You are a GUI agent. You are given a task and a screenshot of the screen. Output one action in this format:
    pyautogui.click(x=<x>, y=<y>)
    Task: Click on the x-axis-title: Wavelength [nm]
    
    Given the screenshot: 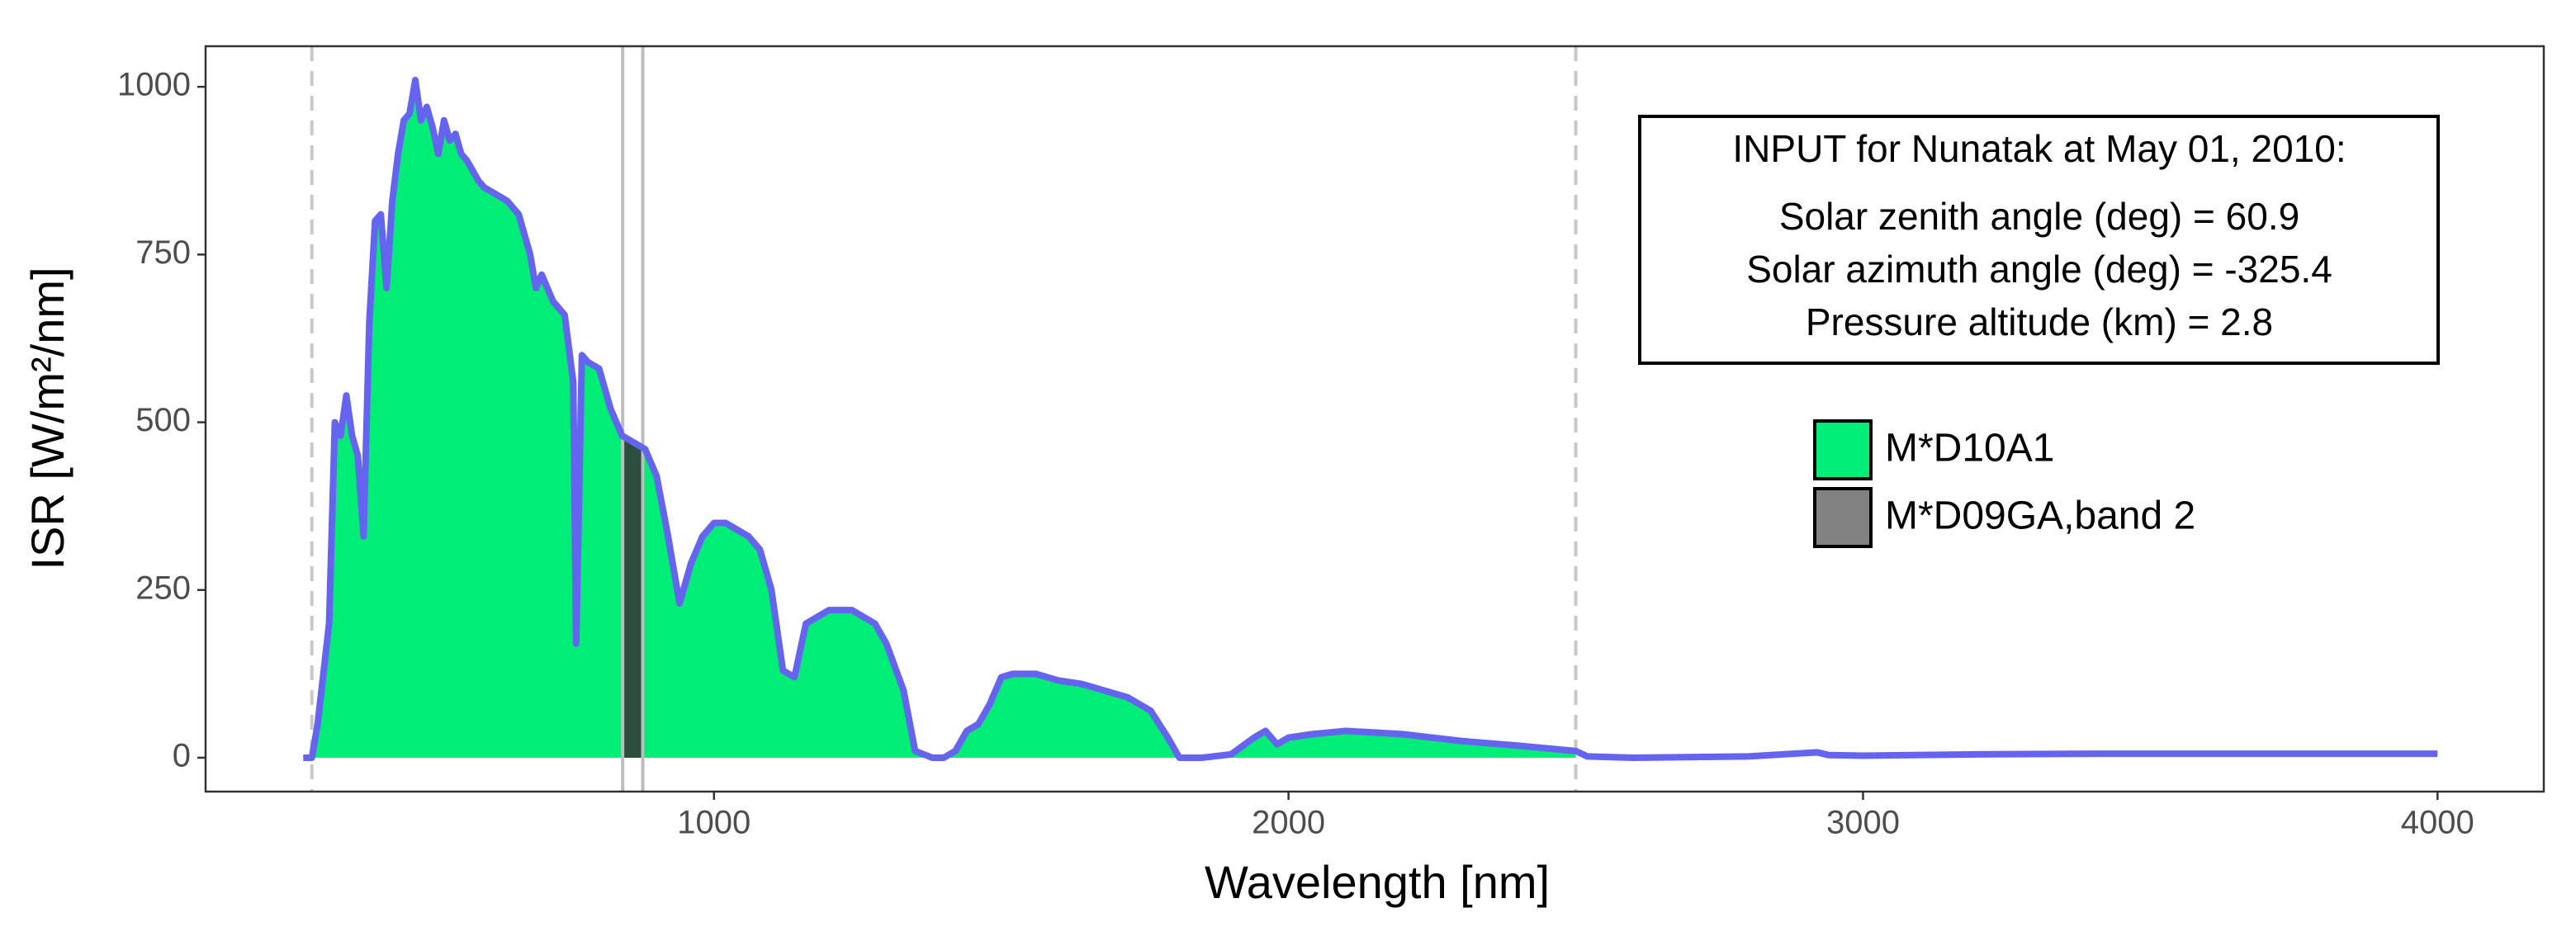 What is the action you would take?
    pyautogui.click(x=1377, y=882)
    